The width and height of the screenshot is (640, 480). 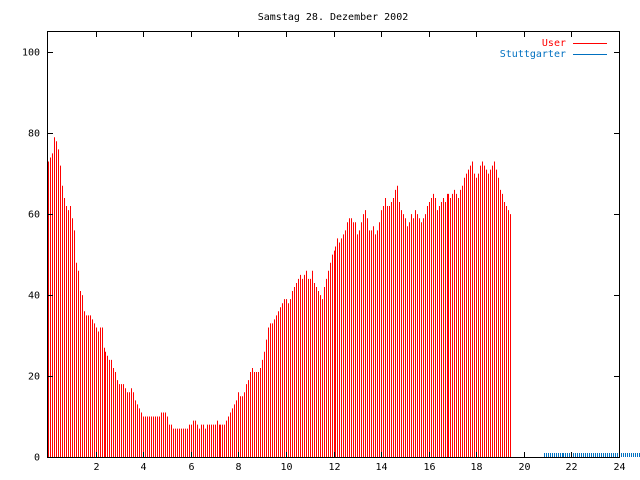 I want to click on x-tick-label: 20, so click(x=524, y=467).